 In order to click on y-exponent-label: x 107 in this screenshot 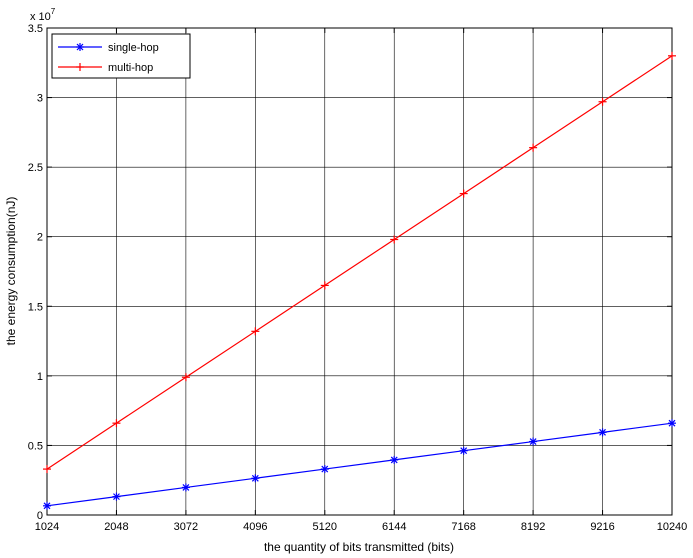, I will do `click(43, 15)`.